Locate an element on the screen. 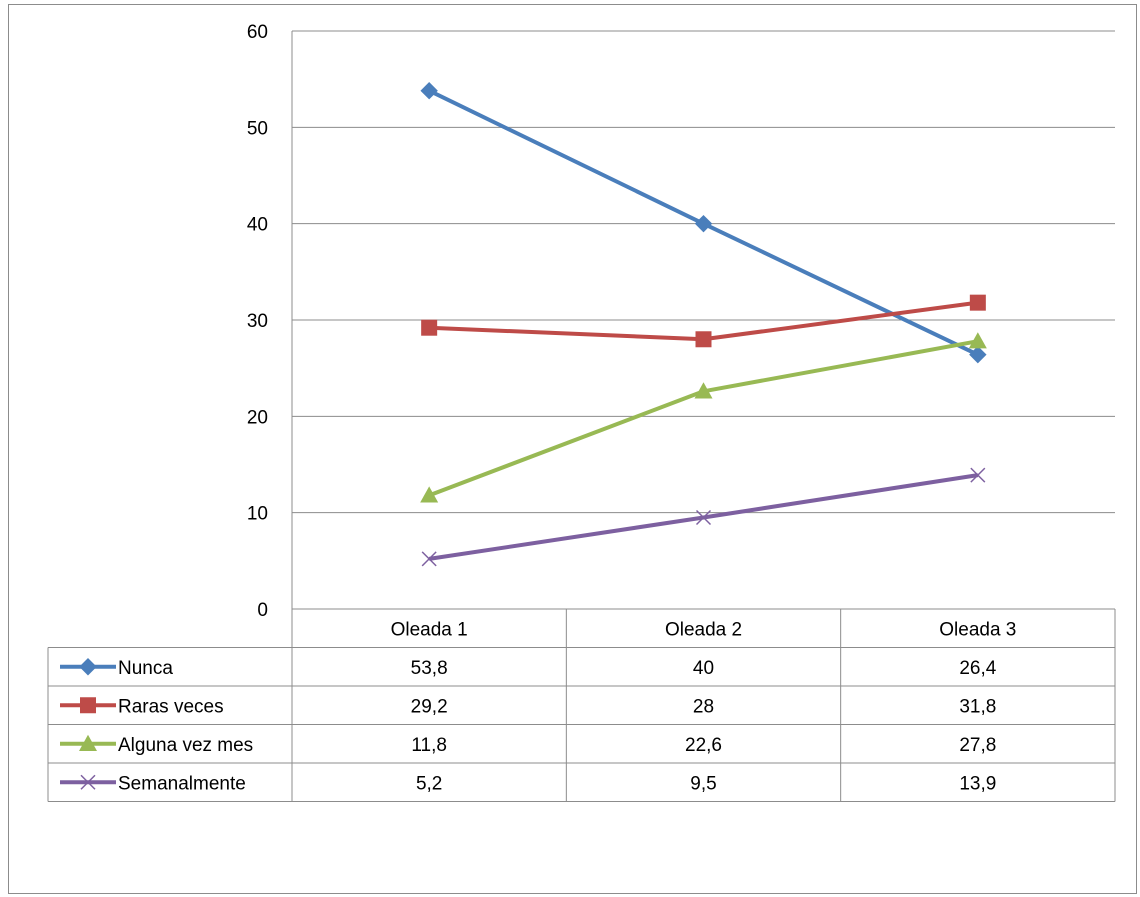  y-tick-label: 60 is located at coordinates (257, 32).